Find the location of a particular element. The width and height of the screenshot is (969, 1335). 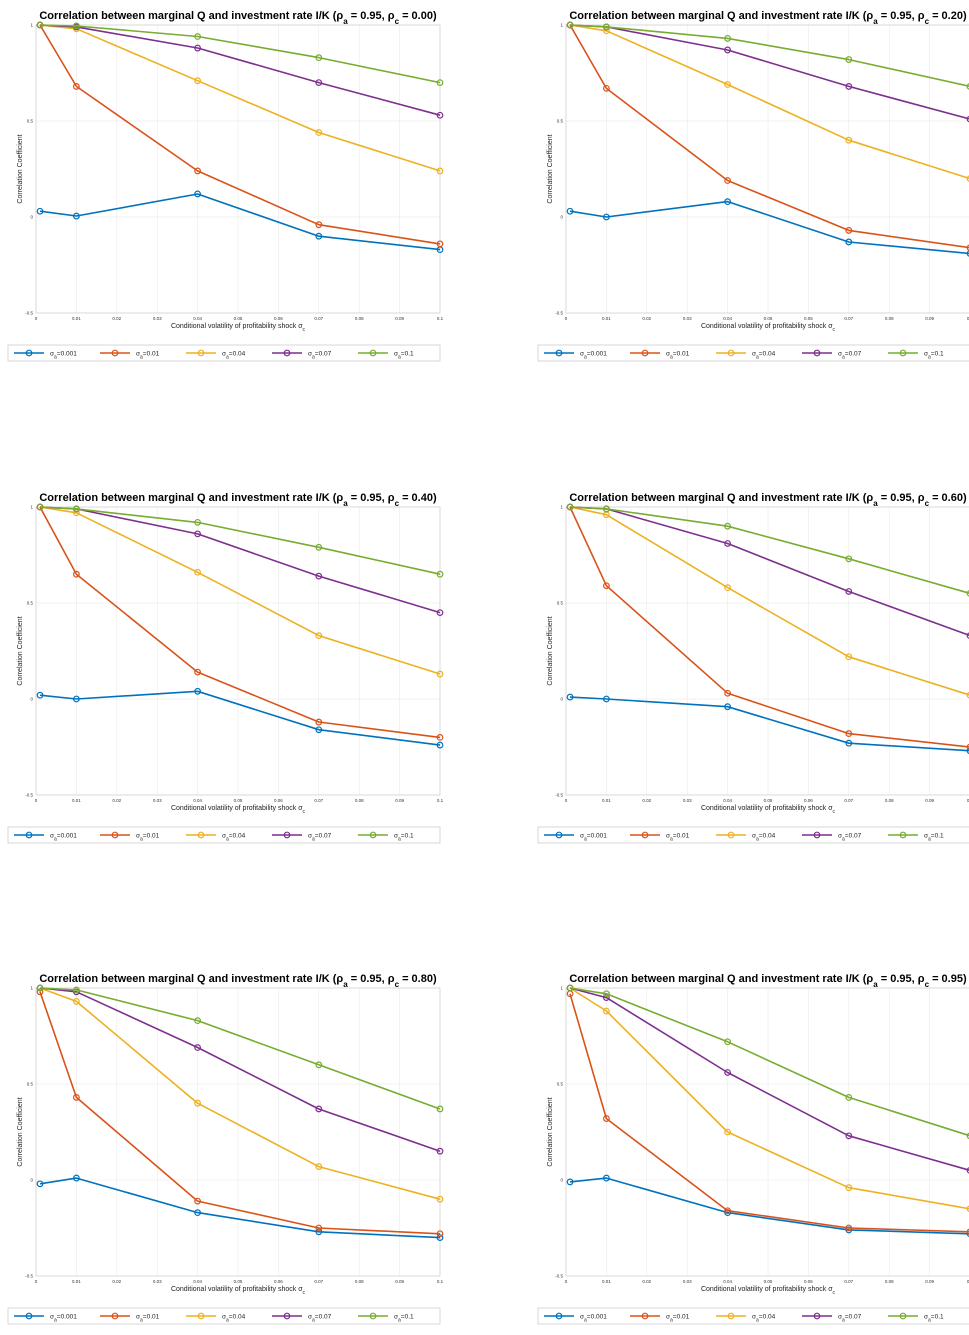

legend-box is located at coordinates (753, 353).